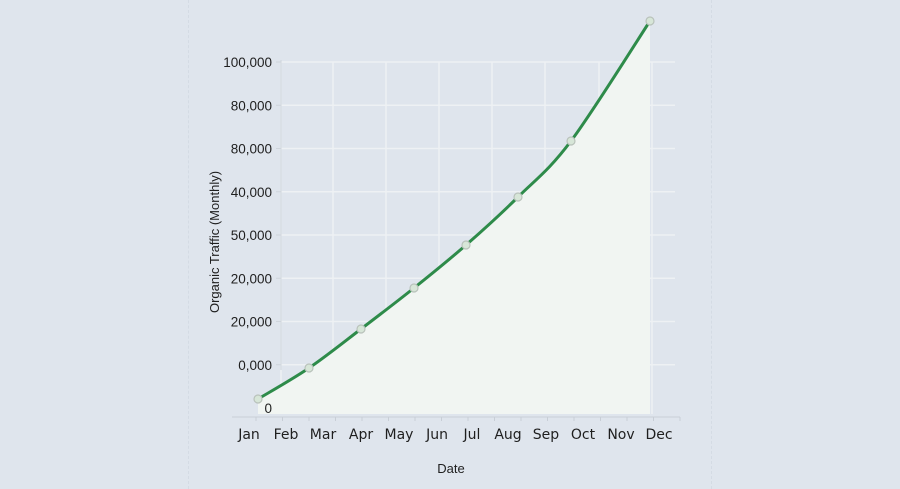 The image size is (900, 489). What do you see at coordinates (507, 435) in the screenshot?
I see `x-tick-label-aug: Aug` at bounding box center [507, 435].